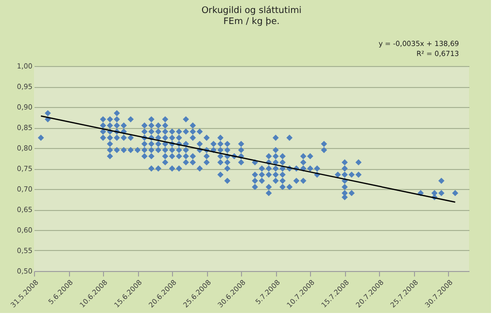  Describe the element at coordinates (251, 22) in the screenshot. I see `chart-subtitle: FEm / kg þe.` at that location.